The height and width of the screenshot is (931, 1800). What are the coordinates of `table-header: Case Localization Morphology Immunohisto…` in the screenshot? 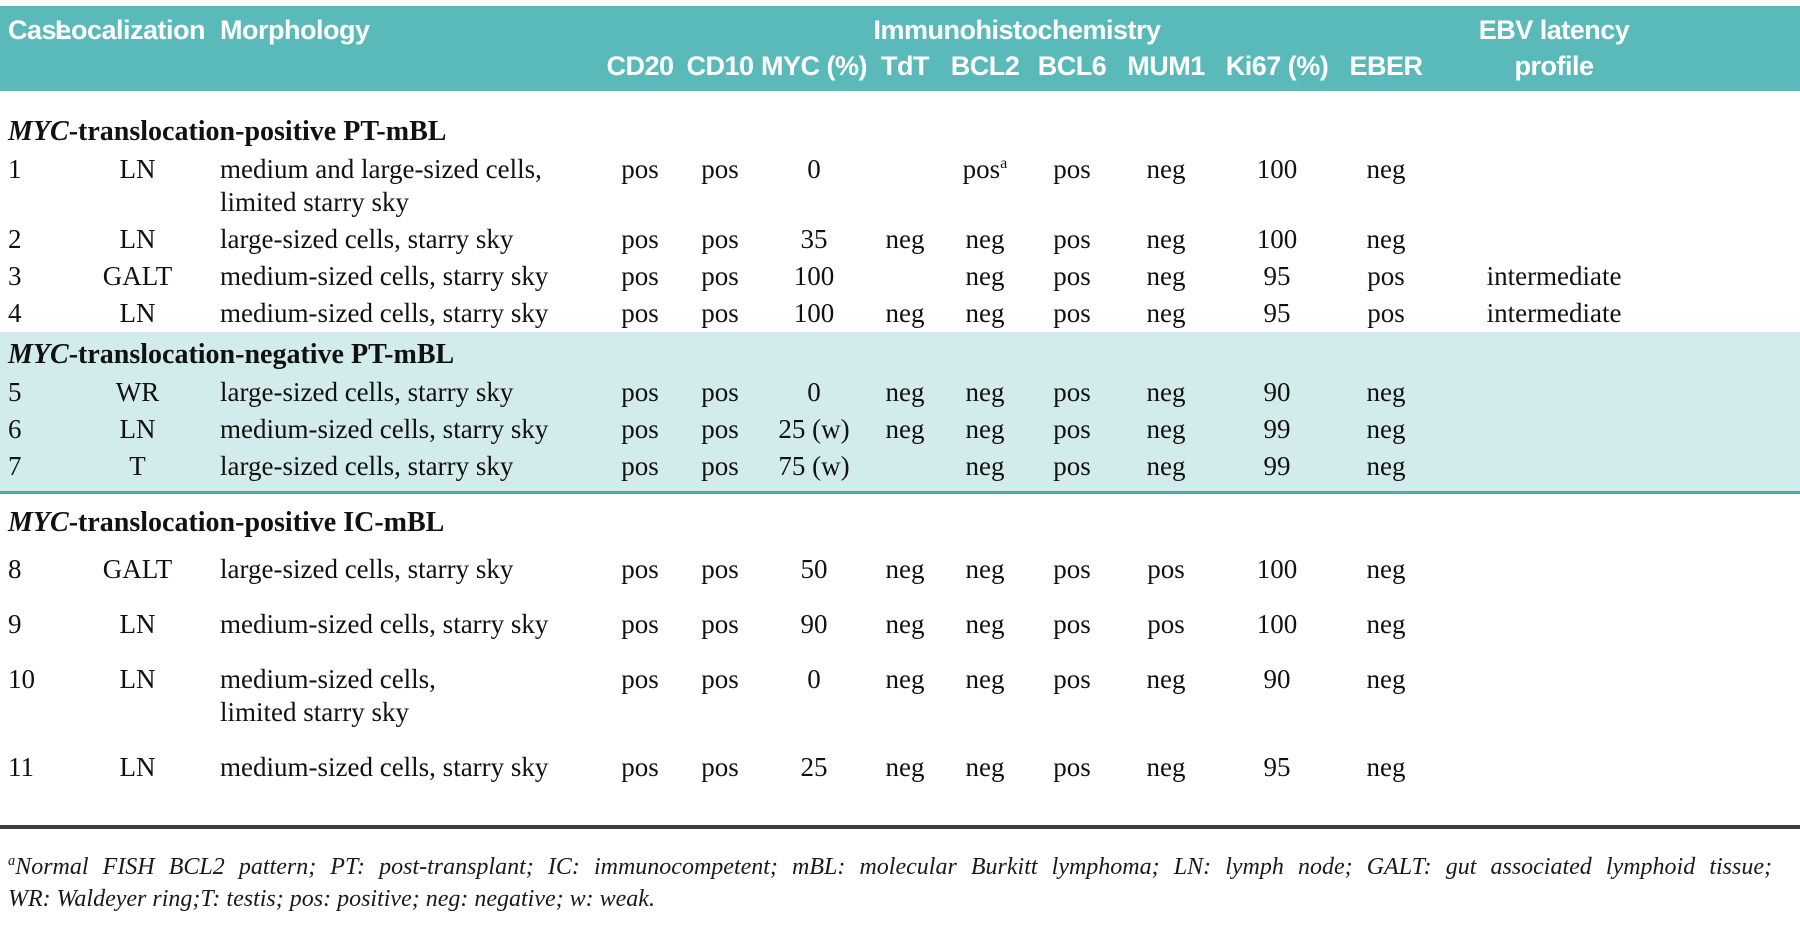 It's located at (900, 48).